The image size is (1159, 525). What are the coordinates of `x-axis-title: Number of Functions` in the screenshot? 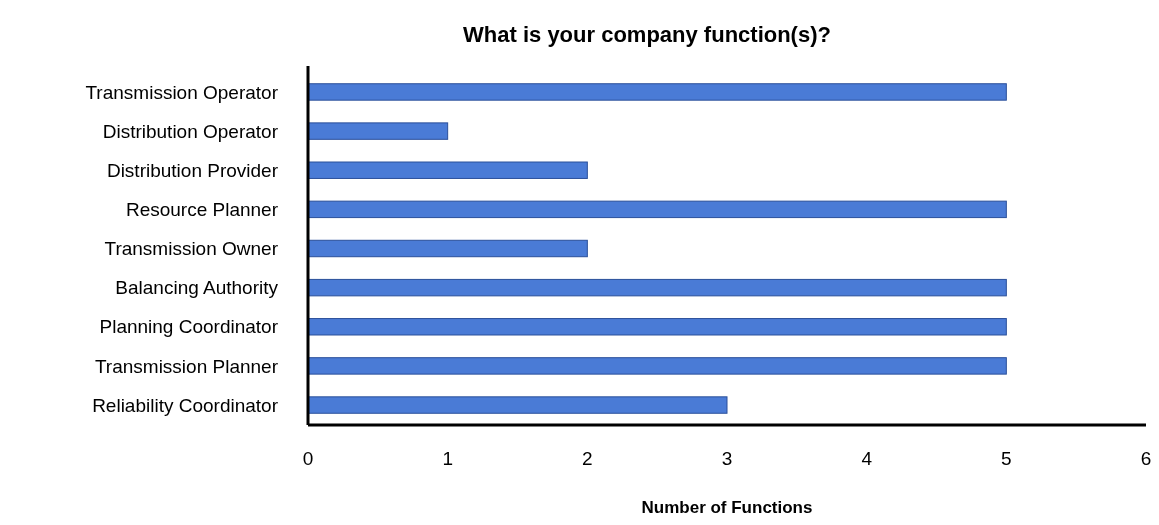 It's located at (727, 507).